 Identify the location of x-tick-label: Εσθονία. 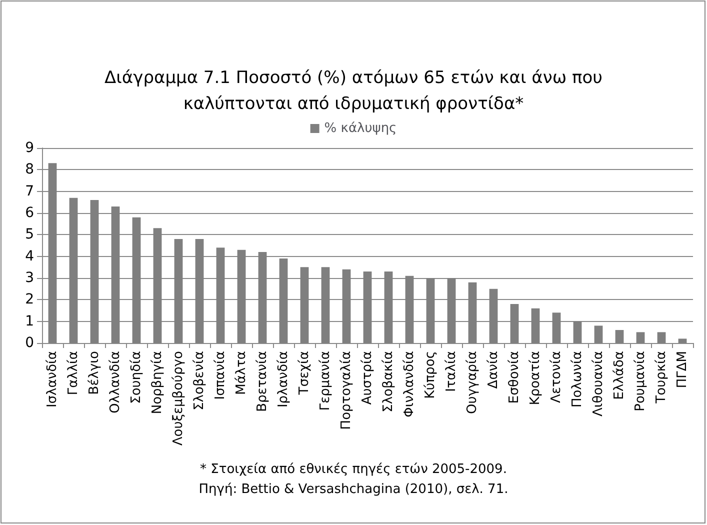
(514, 377).